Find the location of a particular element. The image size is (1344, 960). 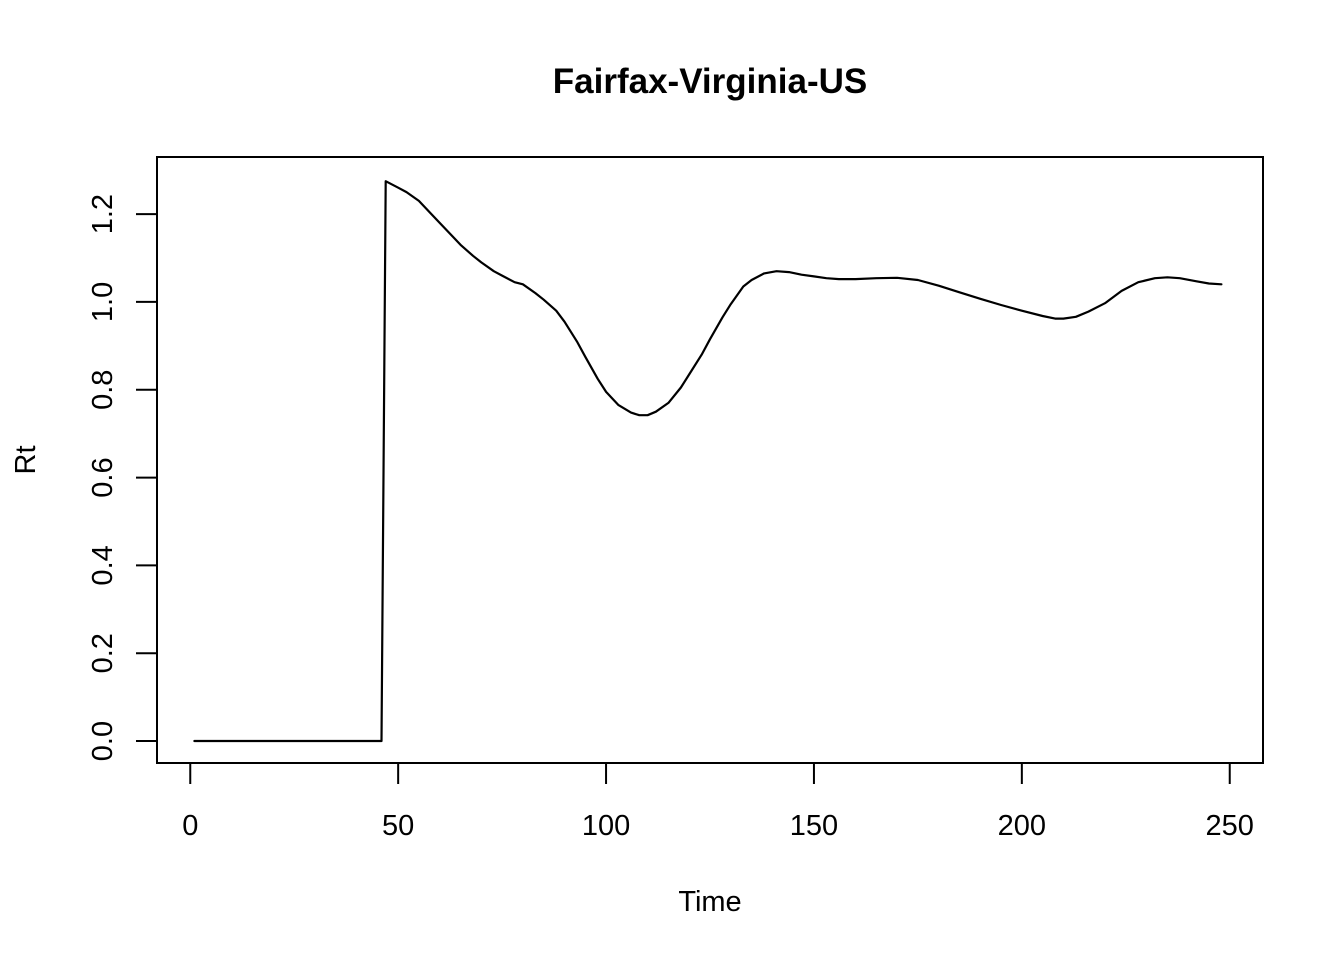

x-tick-label: 150 is located at coordinates (814, 826).